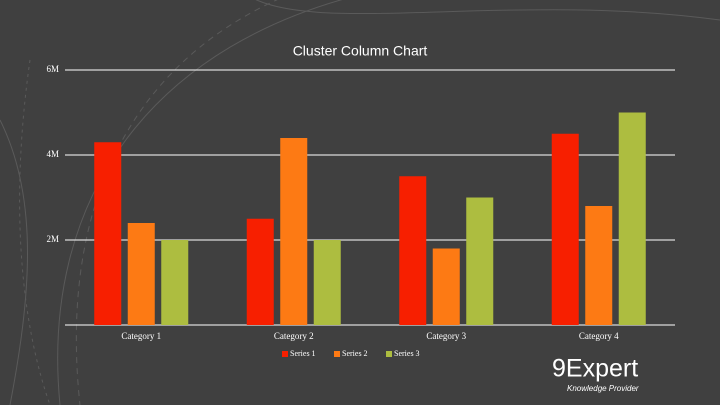 This screenshot has height=405, width=720. Describe the element at coordinates (141, 336) in the screenshot. I see `x-tick-label: Category 1` at that location.